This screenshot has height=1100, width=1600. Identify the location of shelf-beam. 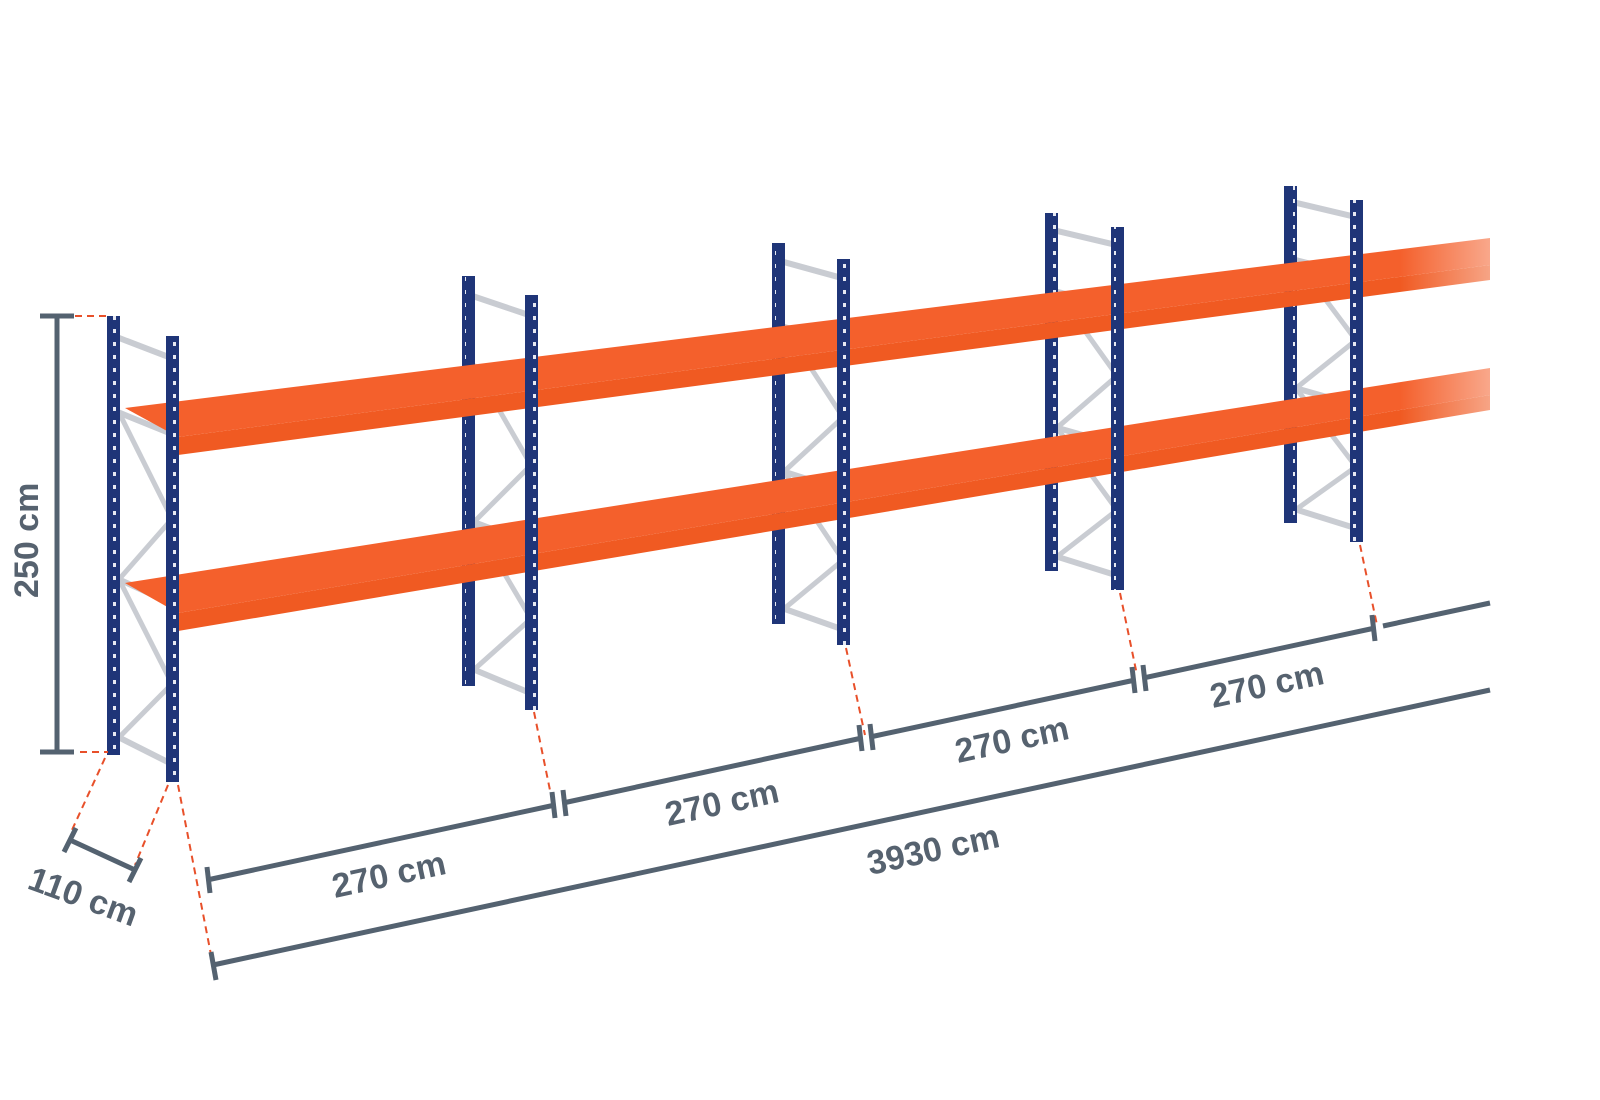
(834, 360).